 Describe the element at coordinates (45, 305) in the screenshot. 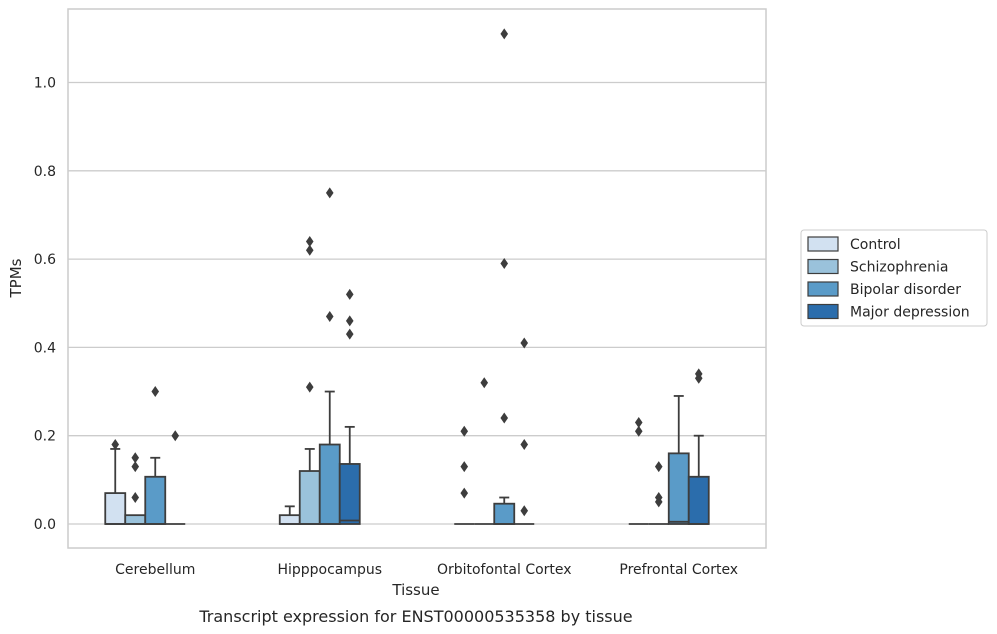

I see `y-tick-labels: 0.0 0.2 0.4 0.6 0.8 1.0` at that location.